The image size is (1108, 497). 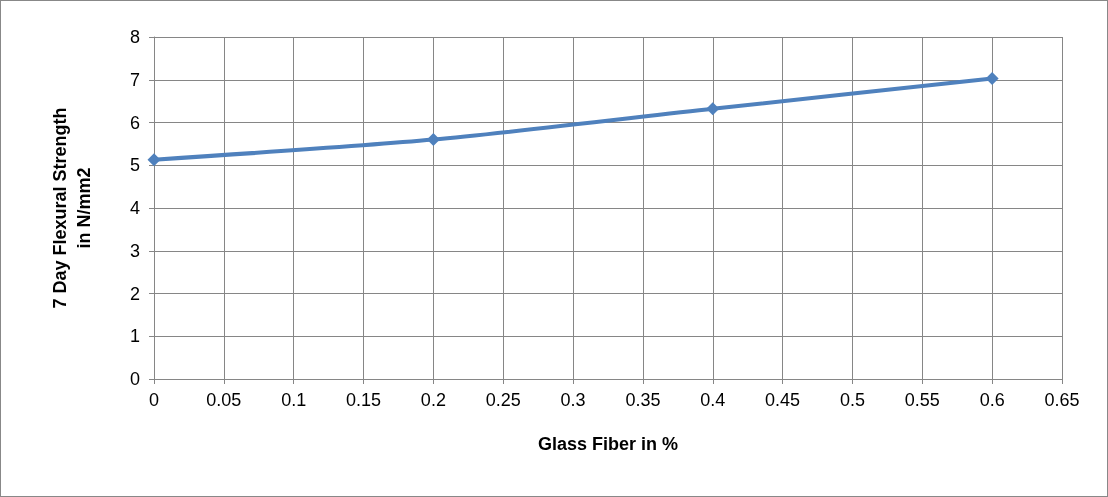 What do you see at coordinates (573, 400) in the screenshot?
I see `x-tick-label: 0.3` at bounding box center [573, 400].